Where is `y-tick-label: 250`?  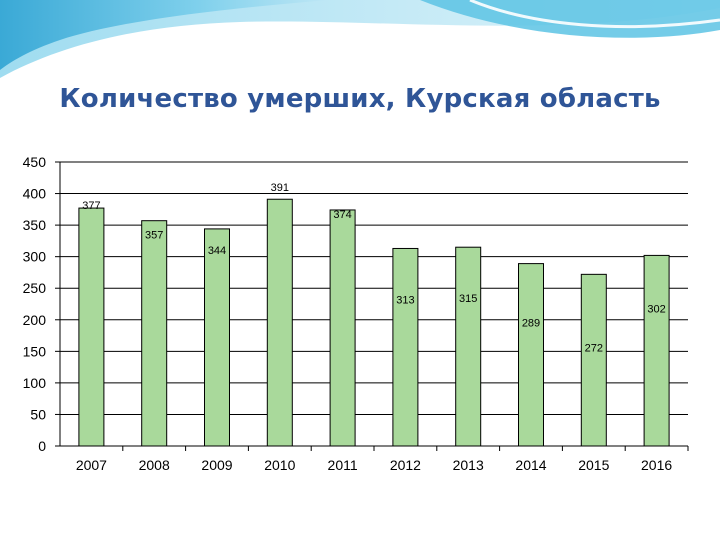 y-tick-label: 250 is located at coordinates (35, 288).